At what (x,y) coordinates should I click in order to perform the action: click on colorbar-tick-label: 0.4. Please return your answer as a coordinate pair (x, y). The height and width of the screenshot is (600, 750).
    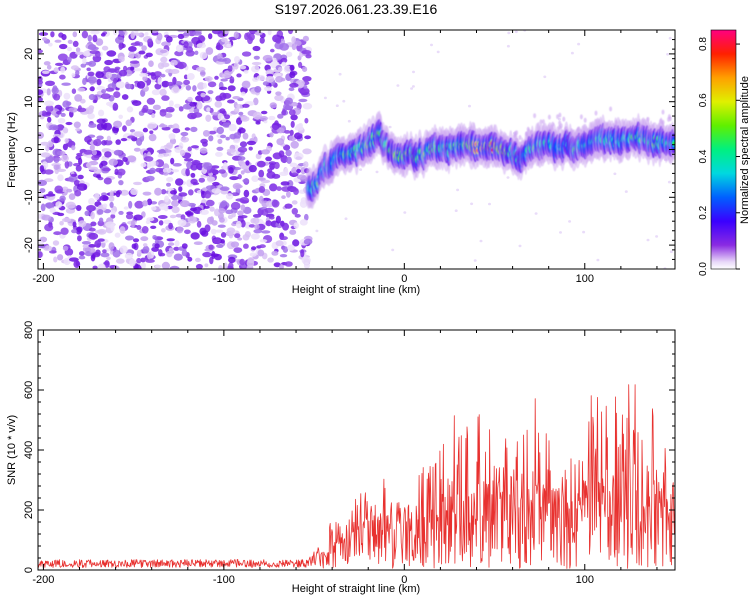
    Looking at the image, I should click on (703, 156).